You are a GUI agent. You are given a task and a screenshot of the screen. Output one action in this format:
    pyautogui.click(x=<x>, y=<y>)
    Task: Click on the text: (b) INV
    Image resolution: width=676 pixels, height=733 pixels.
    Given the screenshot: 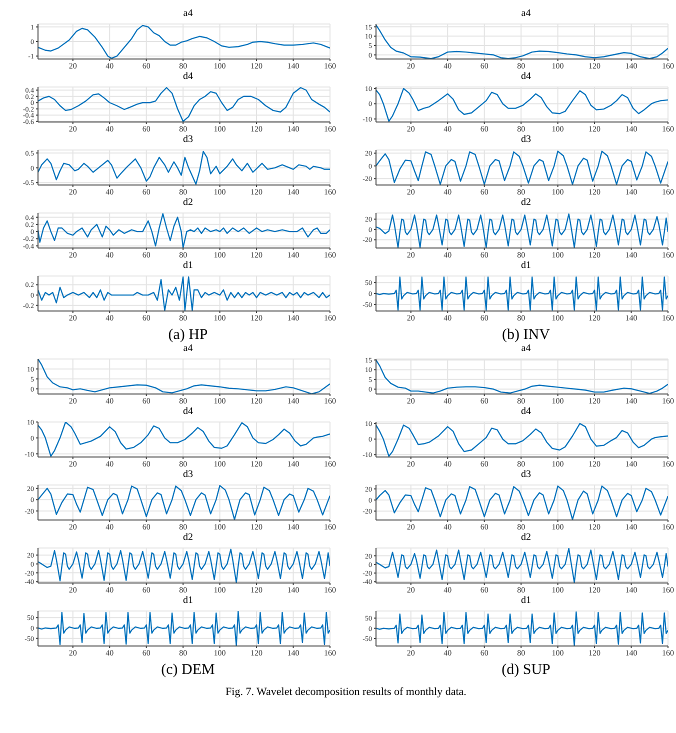 What is the action you would take?
    pyautogui.click(x=526, y=335)
    